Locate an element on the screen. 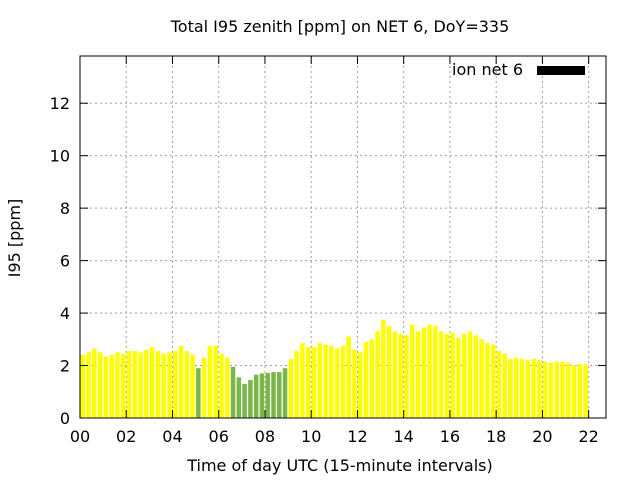 This screenshot has width=640, height=480. x-tick-label: 16 is located at coordinates (450, 436).